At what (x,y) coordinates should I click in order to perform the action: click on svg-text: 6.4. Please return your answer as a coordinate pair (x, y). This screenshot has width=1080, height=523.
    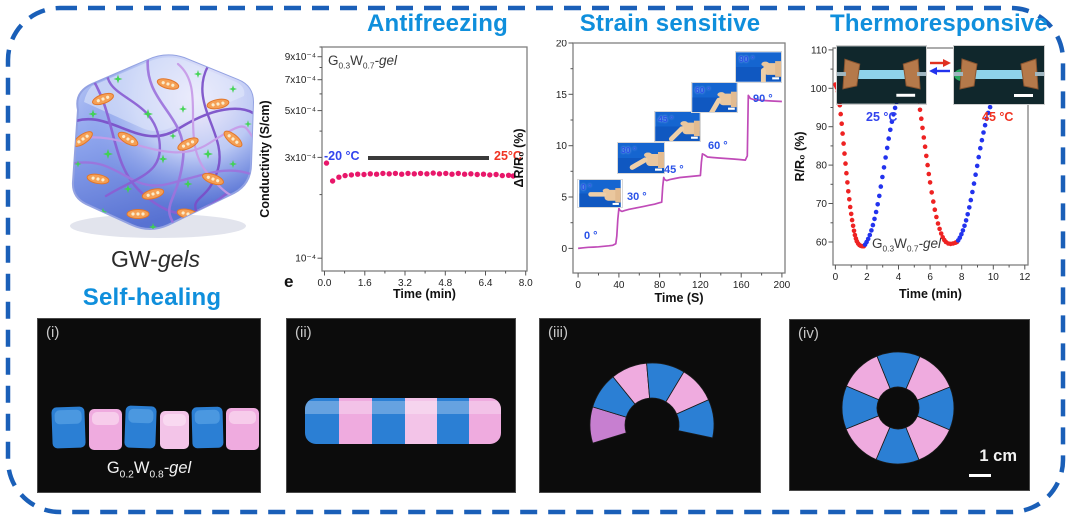
    Looking at the image, I should click on (486, 283).